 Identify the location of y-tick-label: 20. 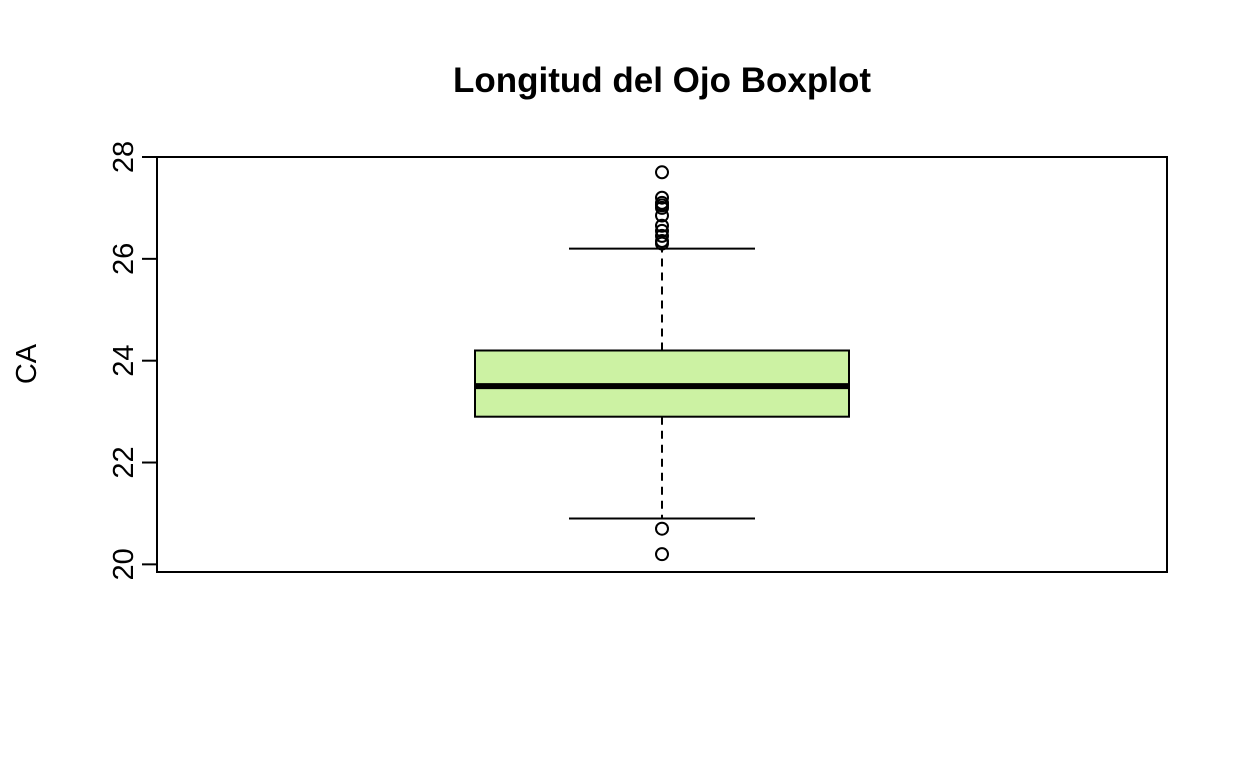
(124, 564).